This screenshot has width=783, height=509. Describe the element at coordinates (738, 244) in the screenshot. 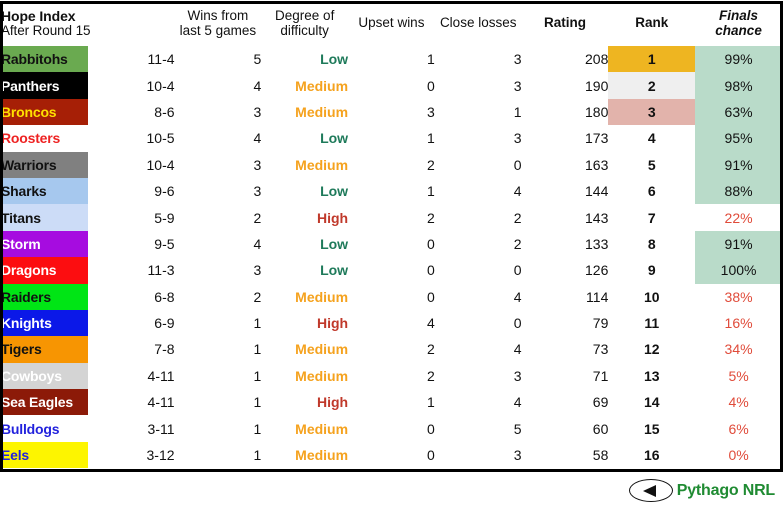

I see `finals-chance-cell: 91%` at that location.